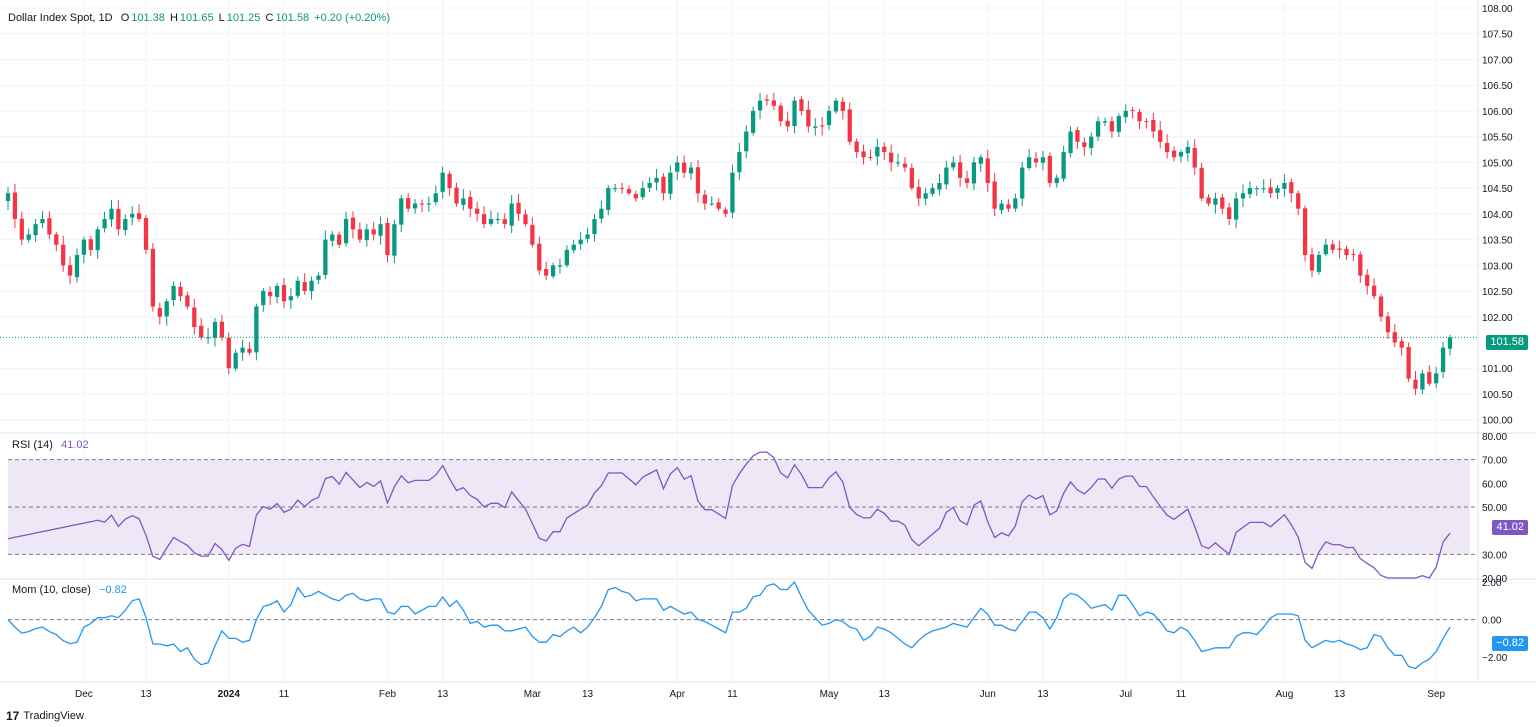 The image size is (1536, 727). I want to click on price-tick-label: 107.00, so click(1497, 60).